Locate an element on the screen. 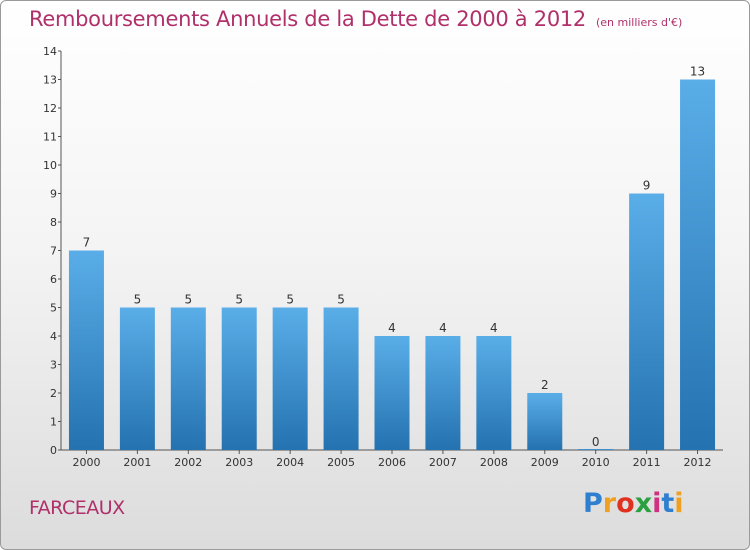  y-tick-label: 3 is located at coordinates (53, 365).